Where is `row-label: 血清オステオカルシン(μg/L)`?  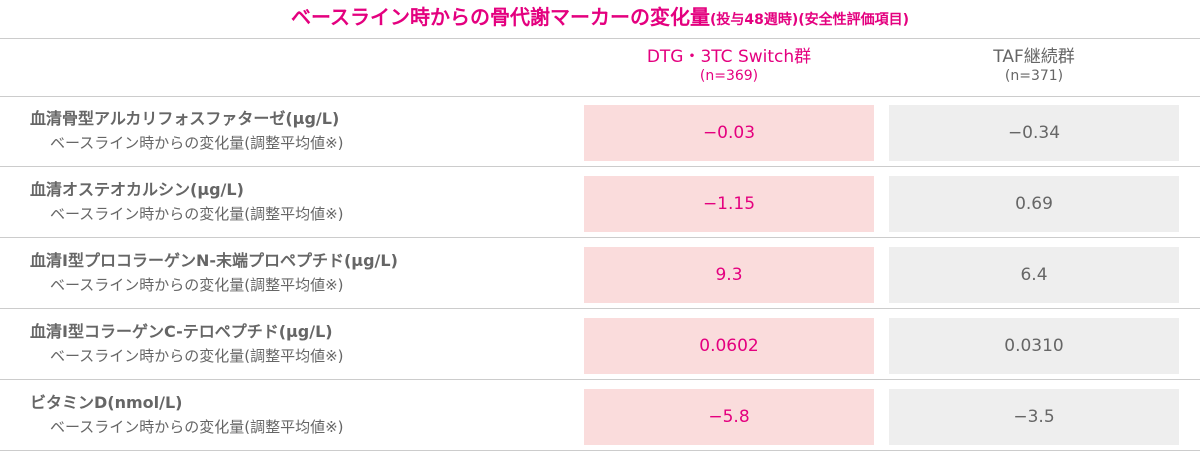
row-label: 血清オステオカルシン(μg/L) is located at coordinates (137, 189).